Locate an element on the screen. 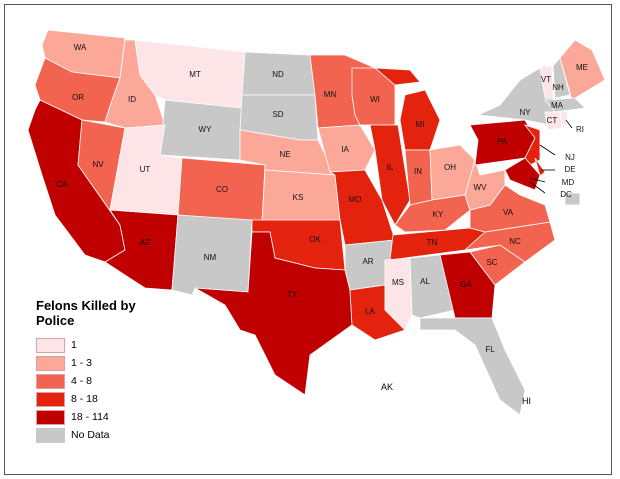 This screenshot has height=479, width=620. state-in is located at coordinates (418, 177).